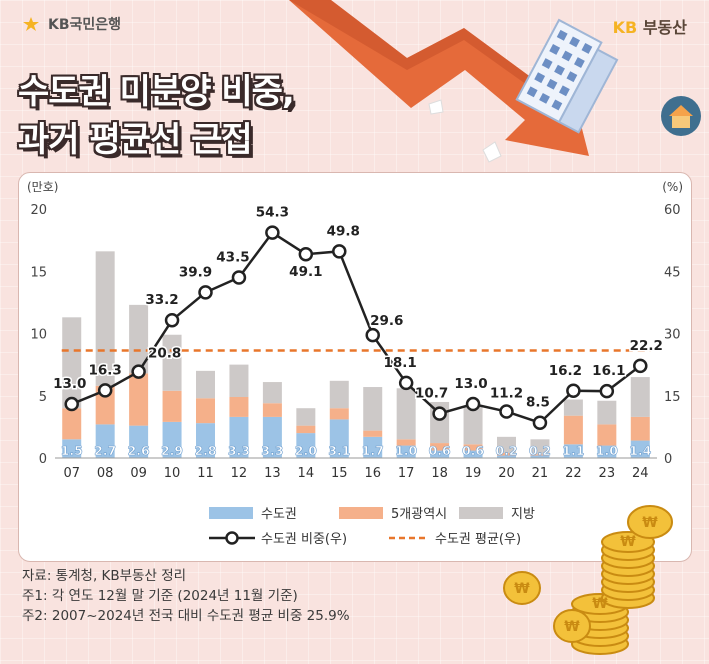  I want to click on share-value-label: 22.2, so click(646, 346).